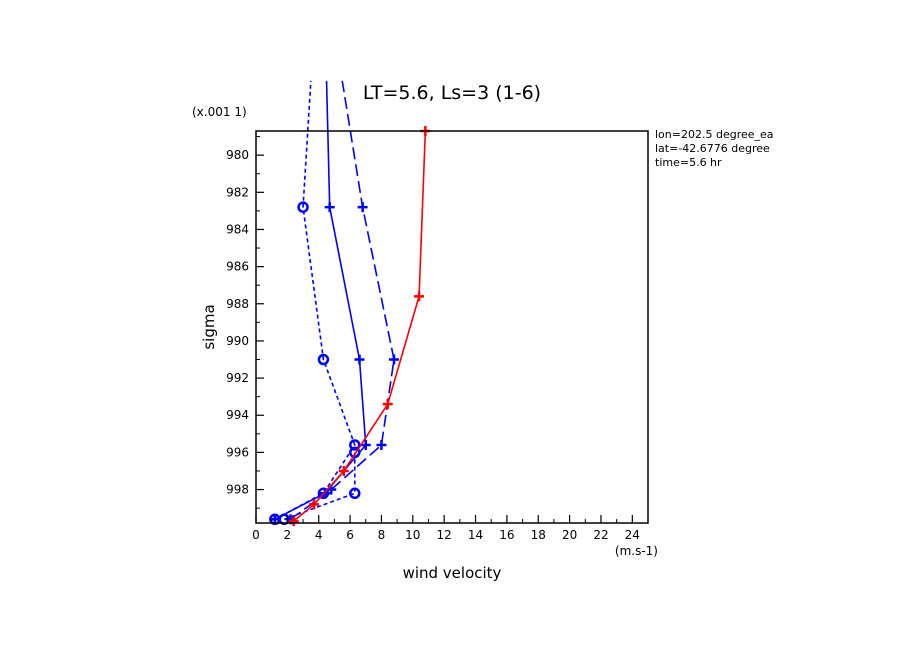  I want to click on x-tick-label: 8, so click(382, 535).